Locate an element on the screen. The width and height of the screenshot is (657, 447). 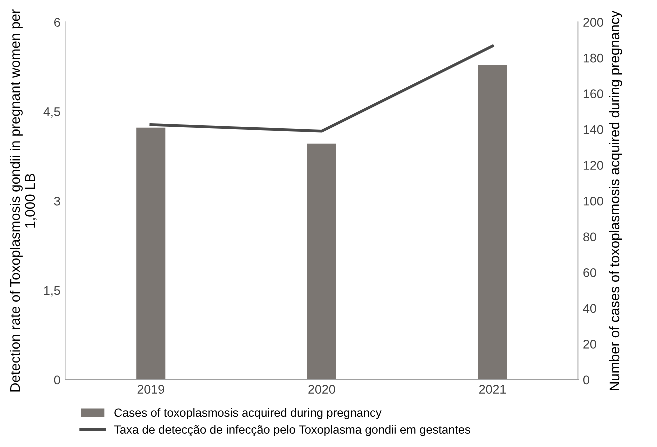
y-tick-label: 3 is located at coordinates (57, 201).